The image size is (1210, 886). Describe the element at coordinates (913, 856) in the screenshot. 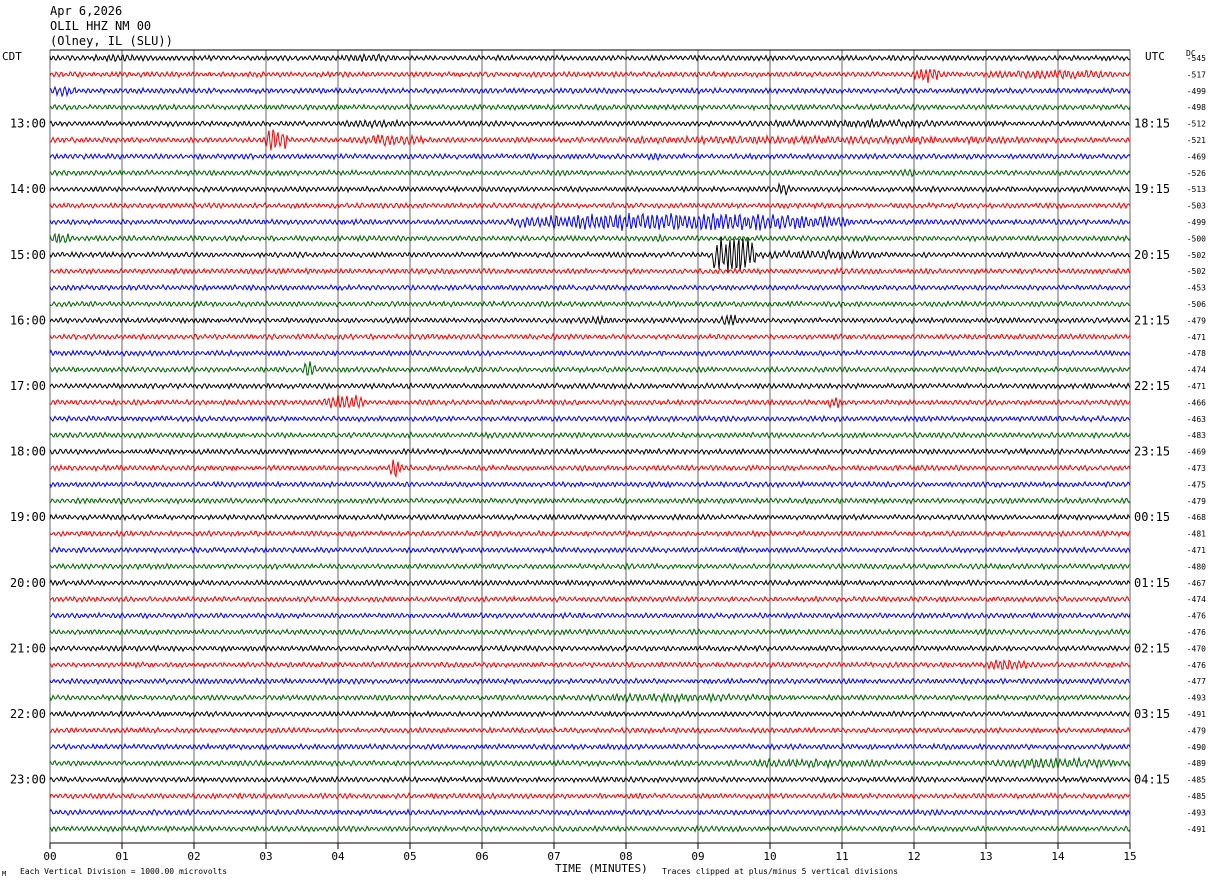

I see `x-tick-label: 12` at that location.